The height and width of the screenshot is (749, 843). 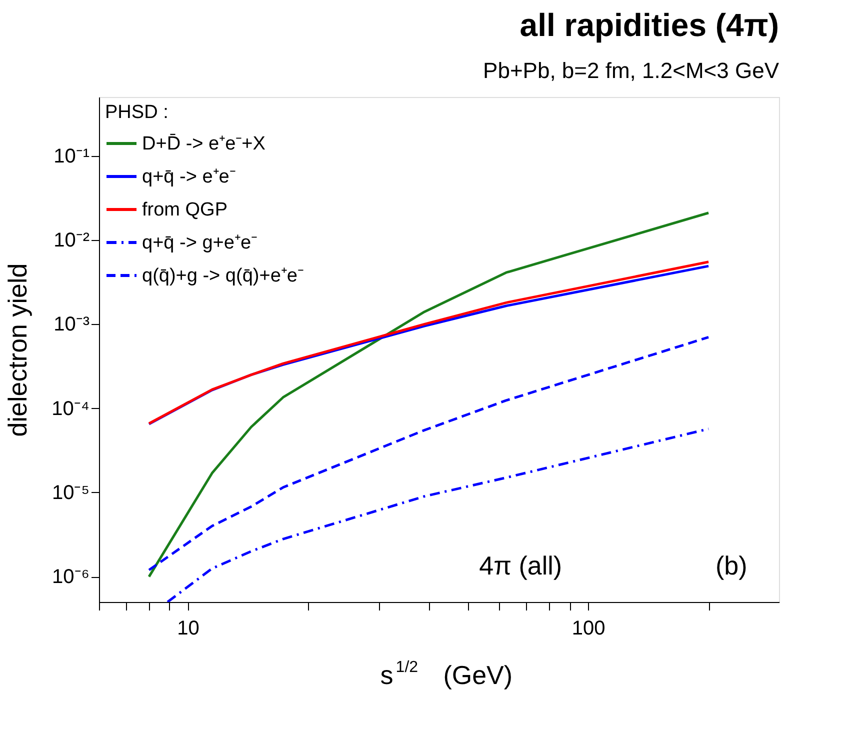 I want to click on legend-label: D+D̄ -> e⁺e⁻+X, so click(x=204, y=144).